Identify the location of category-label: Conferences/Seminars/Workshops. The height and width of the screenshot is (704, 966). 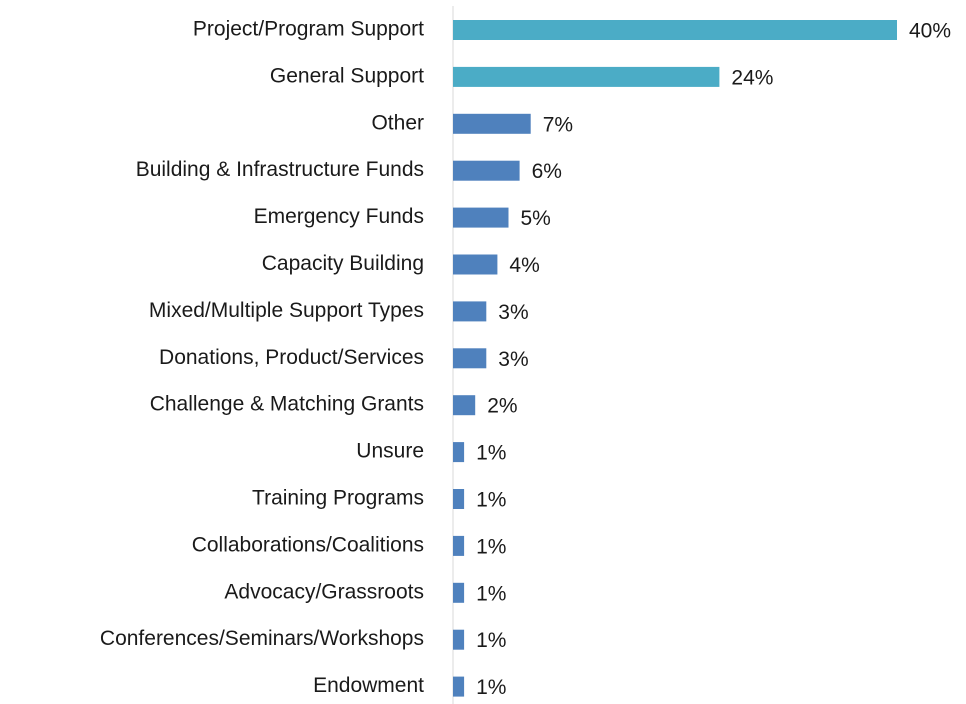
(262, 638).